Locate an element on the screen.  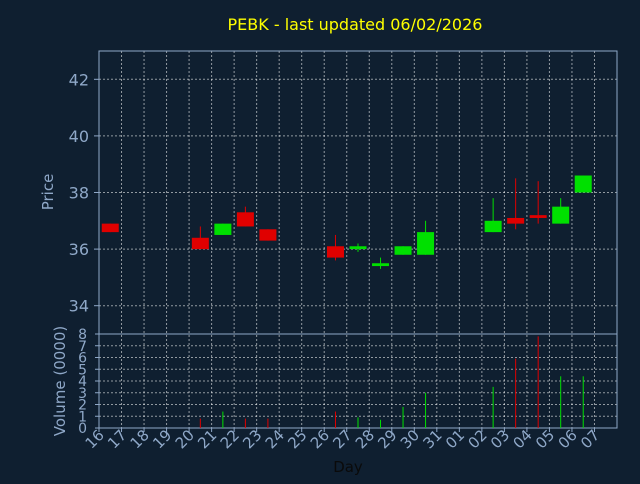
price-tick-label: 40 is located at coordinates (79, 136).